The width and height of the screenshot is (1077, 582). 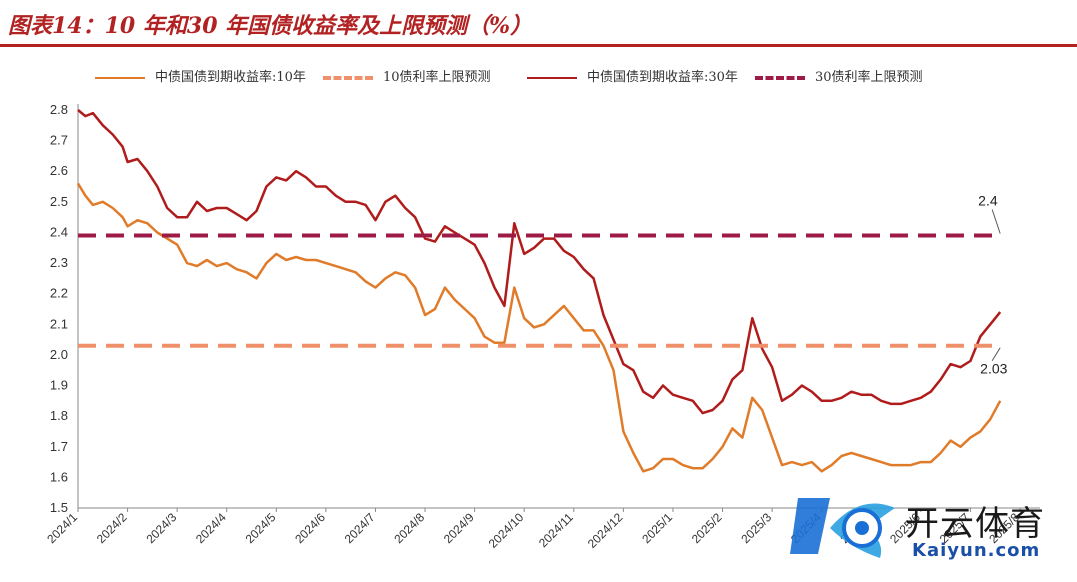 I want to click on legend-label-30y-cap: 30债利率上限预测, so click(x=869, y=77).